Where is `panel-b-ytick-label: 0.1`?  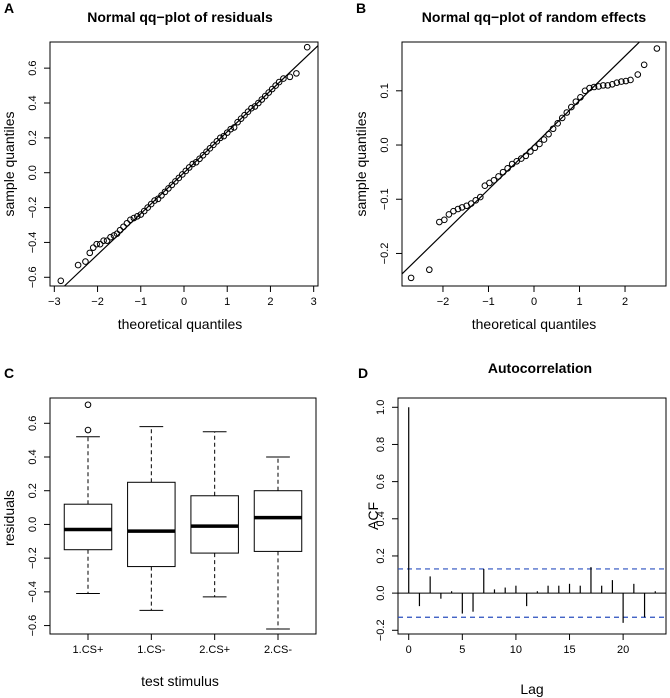 panel-b-ytick-label: 0.1 is located at coordinates (385, 90).